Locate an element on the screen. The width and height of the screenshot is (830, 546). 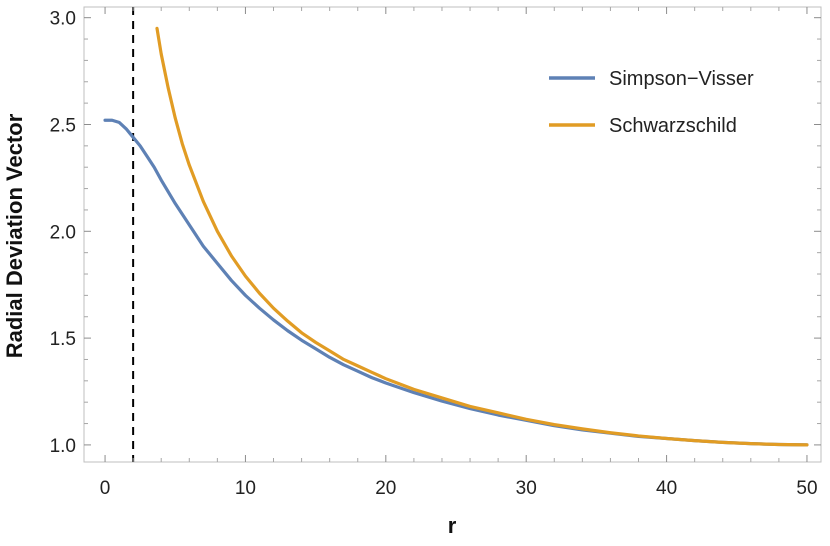
y-tick-label: 2.0 is located at coordinates (63, 232).